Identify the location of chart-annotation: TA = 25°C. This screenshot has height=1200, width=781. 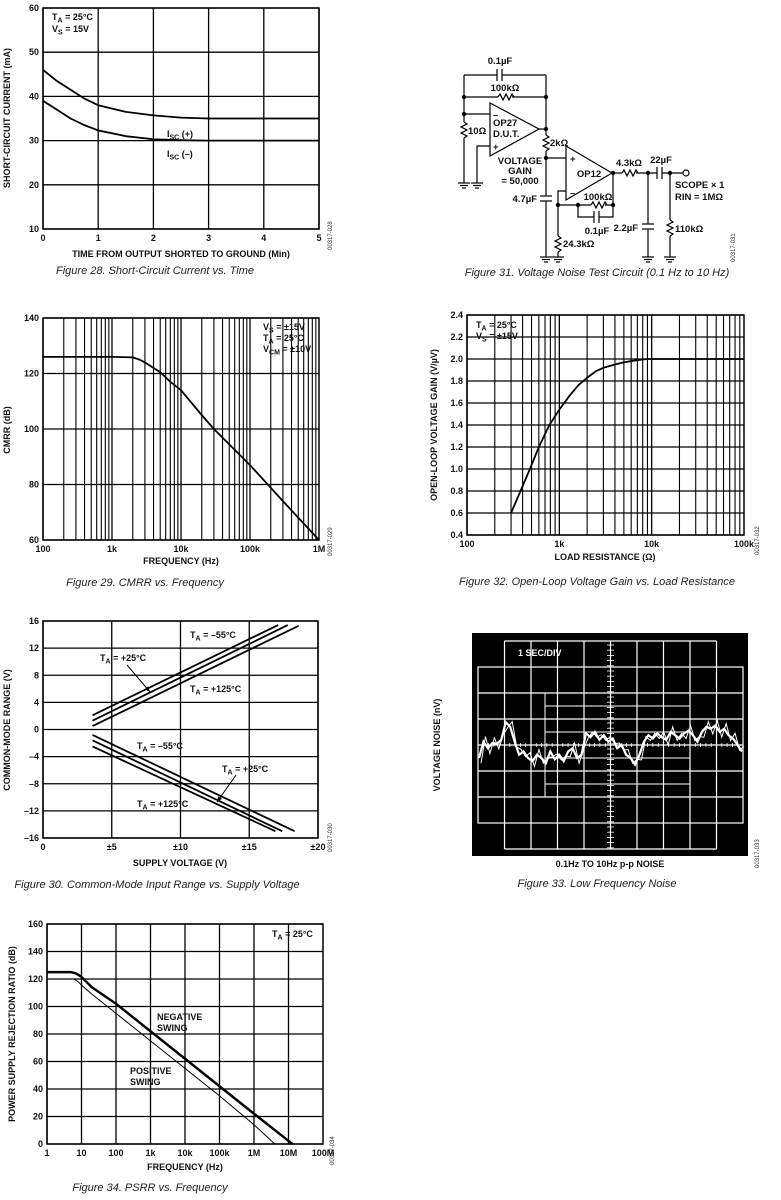
(292, 935).